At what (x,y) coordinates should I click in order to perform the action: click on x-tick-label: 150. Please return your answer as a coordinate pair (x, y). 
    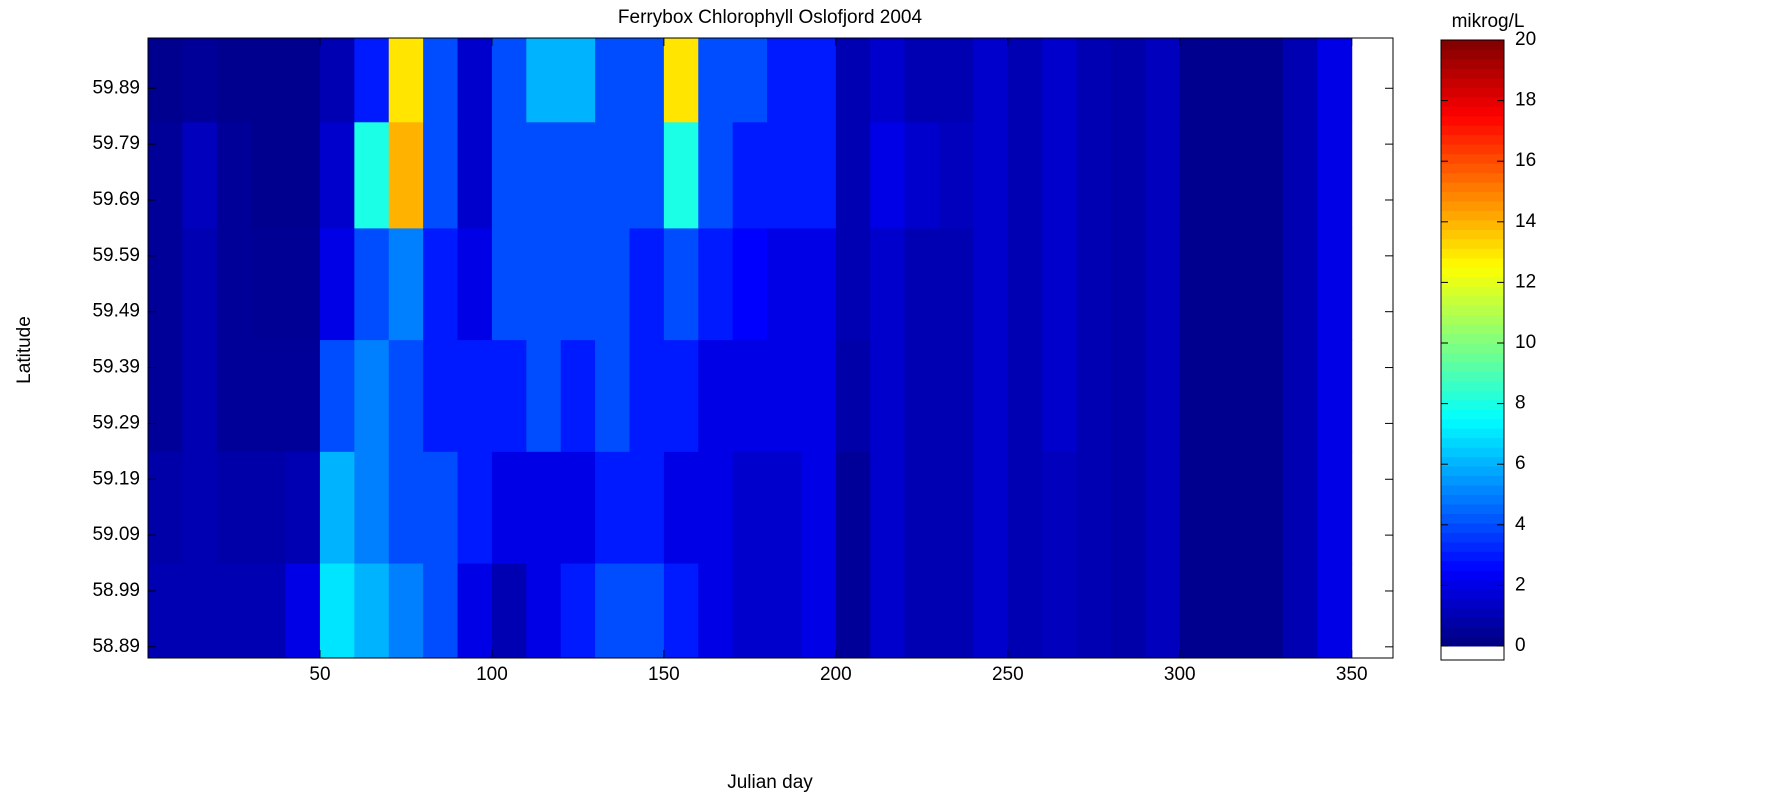
    Looking at the image, I should click on (664, 674).